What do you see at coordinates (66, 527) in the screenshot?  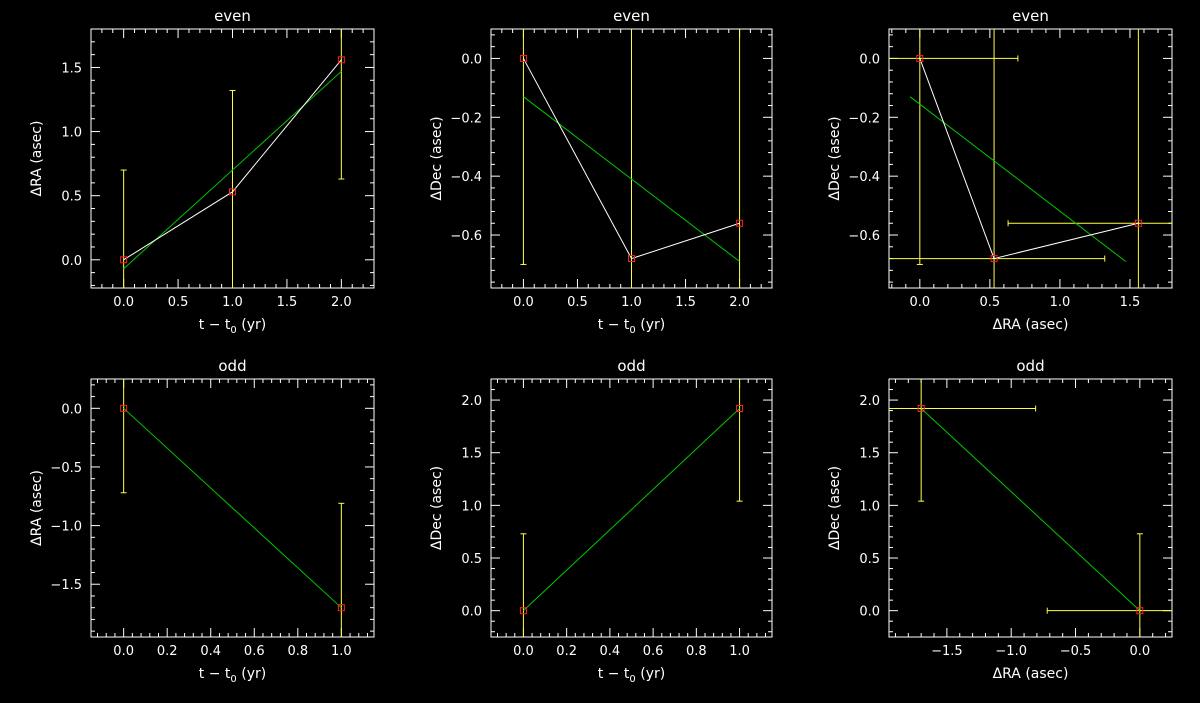 I see `y-tick-label: −1.0` at bounding box center [66, 527].